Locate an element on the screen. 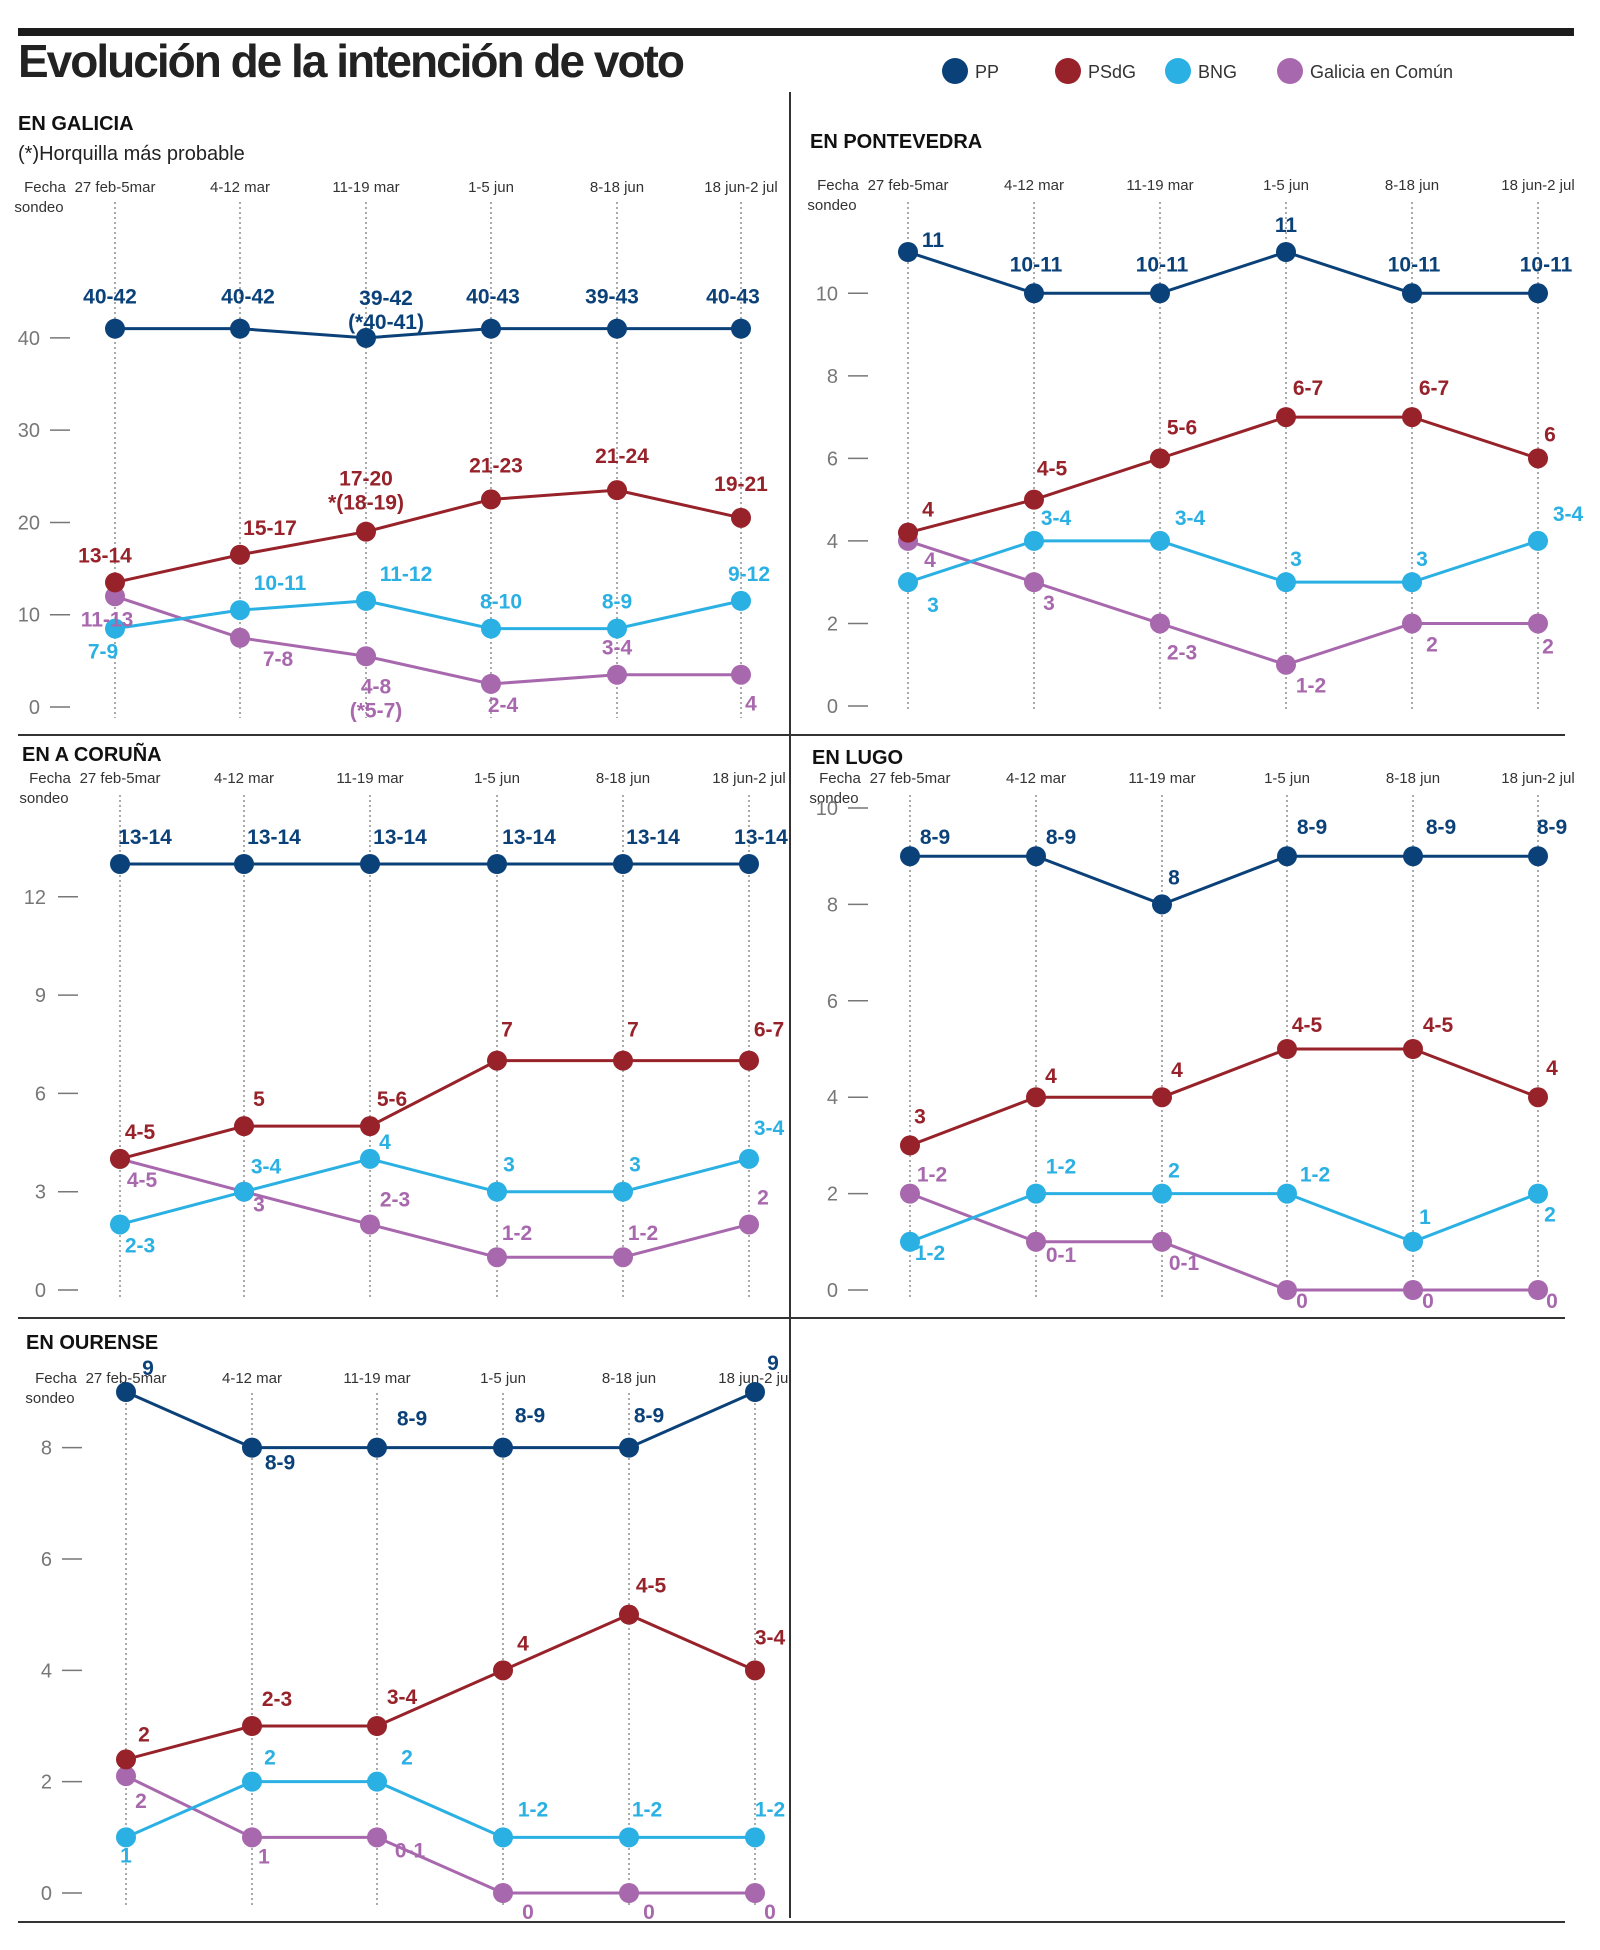  y-tick-label: 9 is located at coordinates (40, 996).